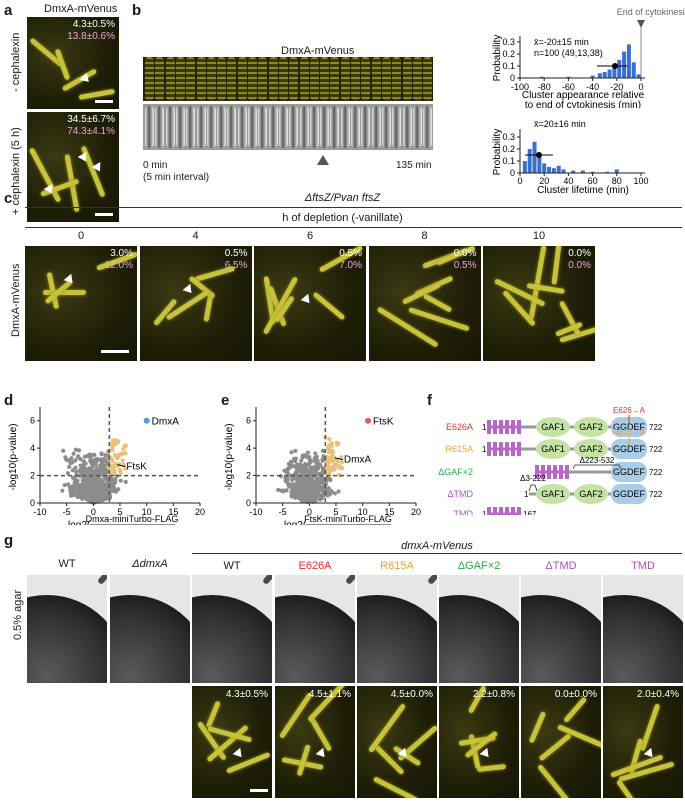 The width and height of the screenshot is (685, 802). I want to click on hist1-xlabel-2: to end of cytokinesis (min), so click(583, 104).